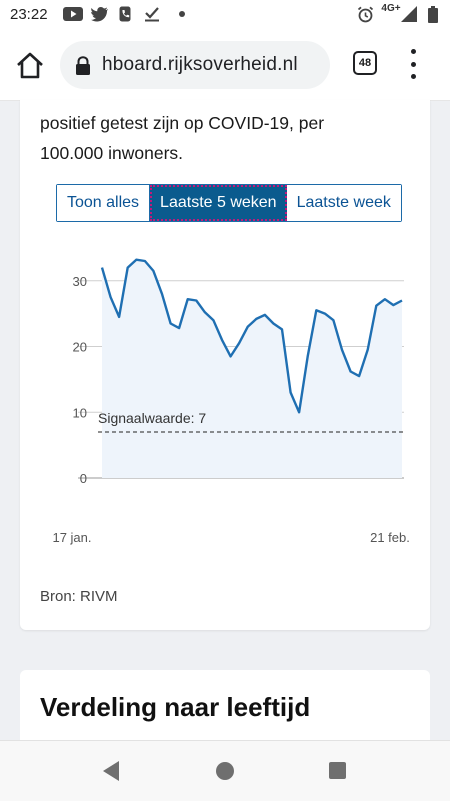 The image size is (450, 801). I want to click on browser-toolbar: hboard.rijksoverheid.nl 48, so click(225, 65).